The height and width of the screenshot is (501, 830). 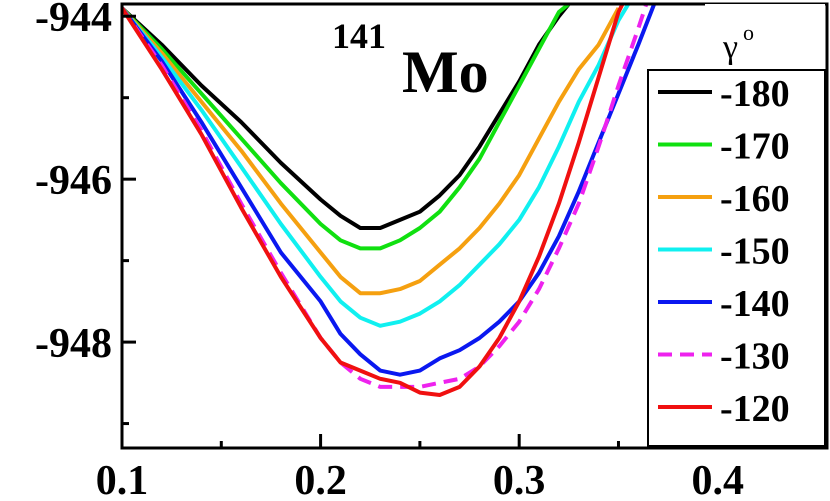 I want to click on x-tick-label: 0.3, so click(x=519, y=479).